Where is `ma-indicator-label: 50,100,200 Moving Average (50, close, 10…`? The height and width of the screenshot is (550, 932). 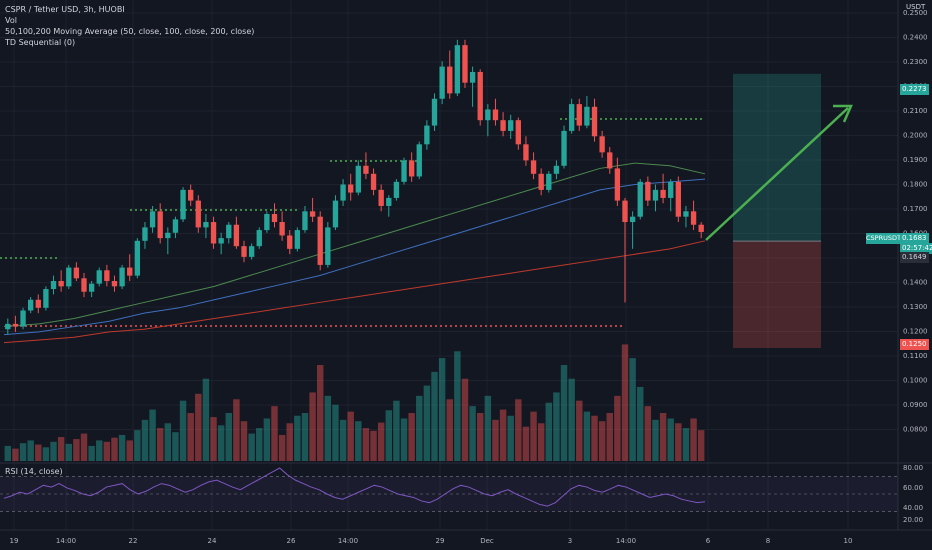
ma-indicator-label: 50,100,200 Moving Average (50, close, 10… is located at coordinates (130, 31).